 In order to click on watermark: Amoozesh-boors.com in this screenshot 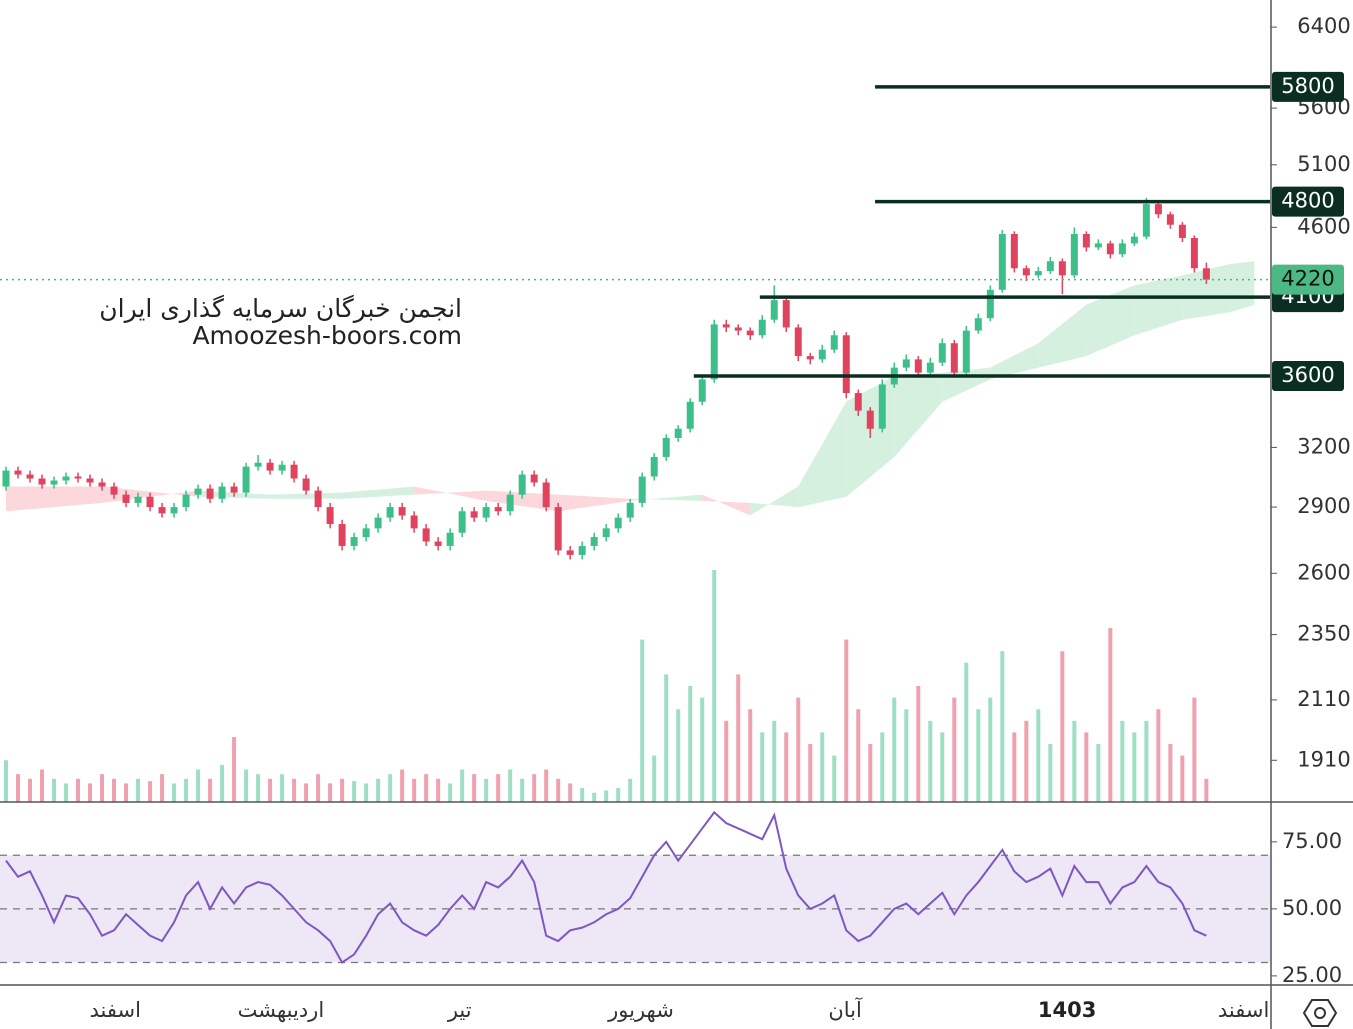, I will do `click(327, 335)`.